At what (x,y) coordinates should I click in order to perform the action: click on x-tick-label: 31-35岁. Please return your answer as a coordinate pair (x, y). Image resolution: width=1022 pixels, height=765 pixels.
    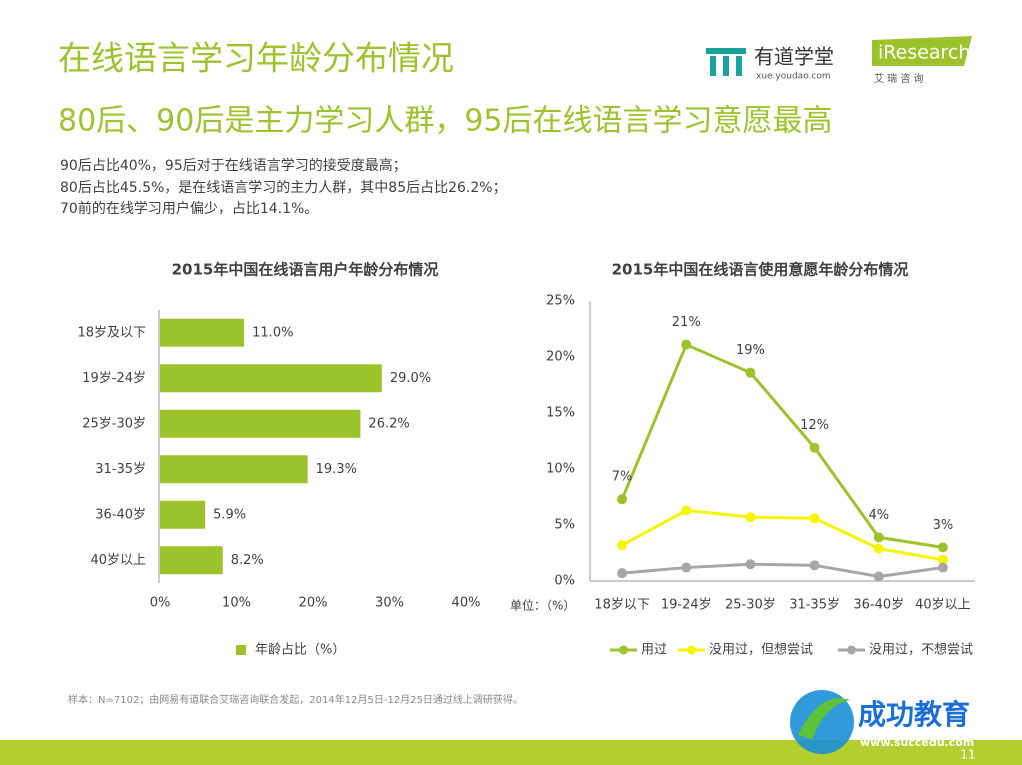
    Looking at the image, I should click on (814, 605).